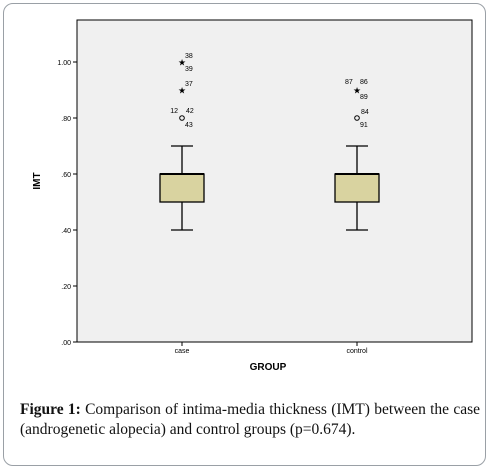  I want to click on outlier-label: 89, so click(364, 97).